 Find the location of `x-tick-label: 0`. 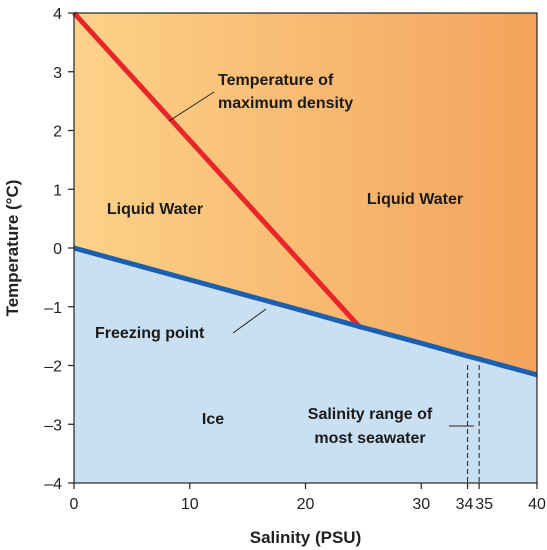

x-tick-label: 0 is located at coordinates (74, 504).